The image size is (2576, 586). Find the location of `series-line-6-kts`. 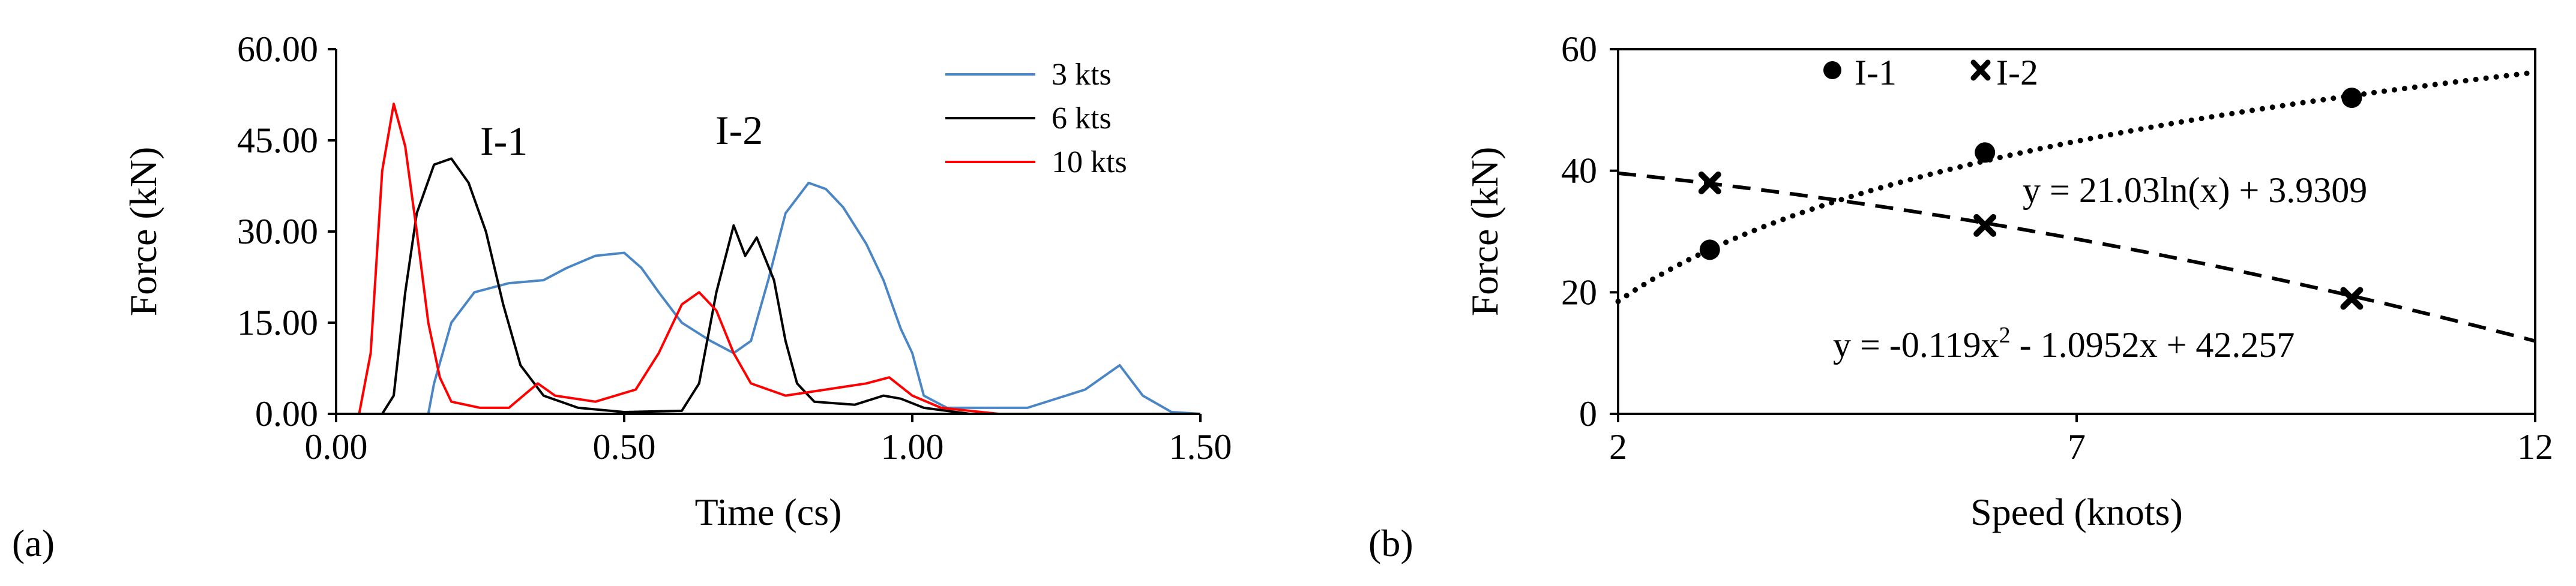

series-line-6-kts is located at coordinates (768, 286).